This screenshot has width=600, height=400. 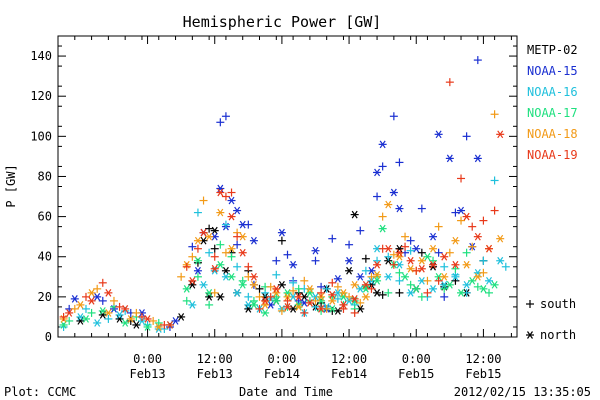 I want to click on x-tick-date: Feb13, so click(x=147, y=374).